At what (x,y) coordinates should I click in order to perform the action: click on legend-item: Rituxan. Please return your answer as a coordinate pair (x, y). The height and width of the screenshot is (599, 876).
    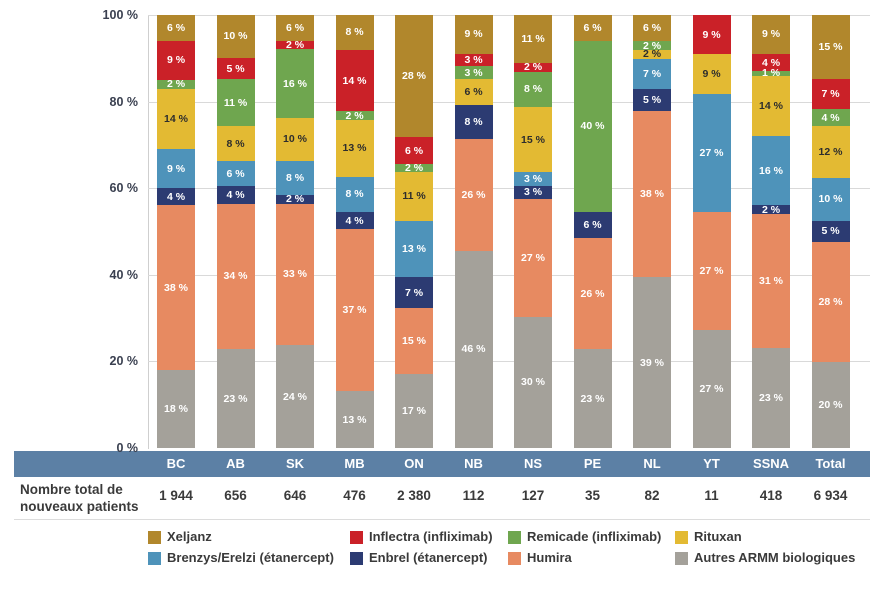
    Looking at the image, I should click on (708, 537).